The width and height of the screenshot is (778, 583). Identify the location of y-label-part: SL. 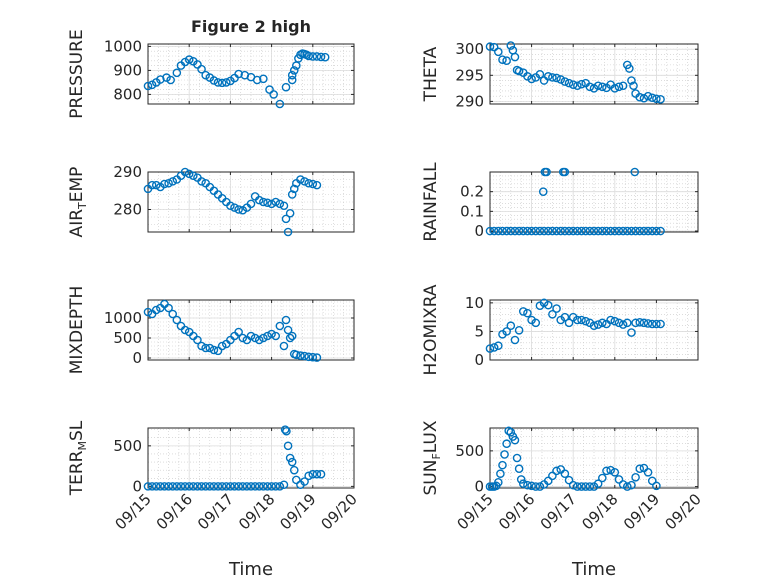
(77, 430).